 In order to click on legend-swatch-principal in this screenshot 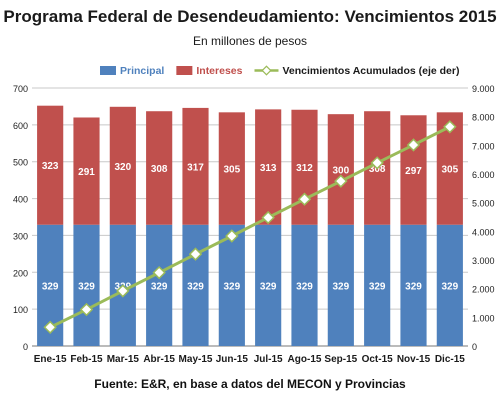, I will do `click(108, 70)`.